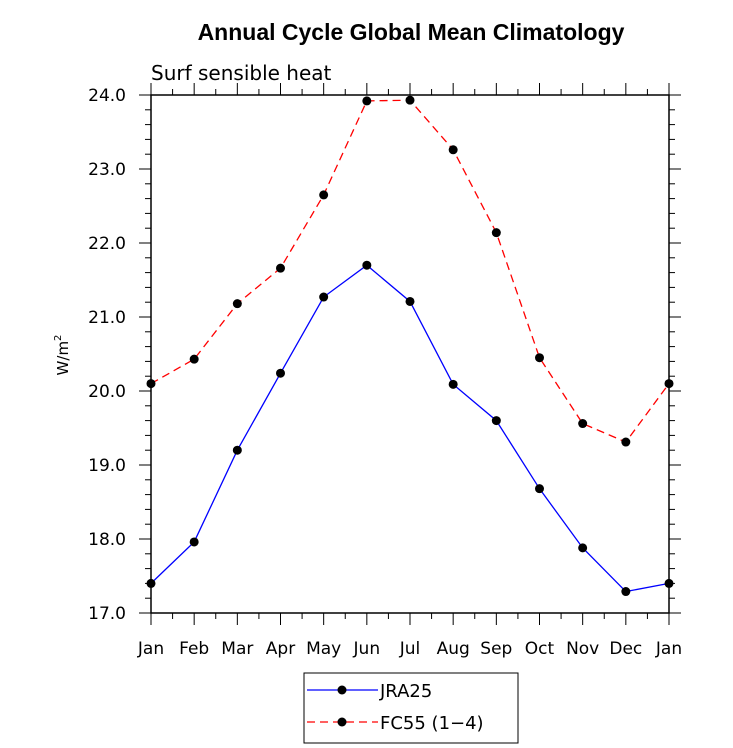 Image resolution: width=733 pixels, height=748 pixels. Describe the element at coordinates (367, 649) in the screenshot. I see `x-tick-label: Jun` at that location.